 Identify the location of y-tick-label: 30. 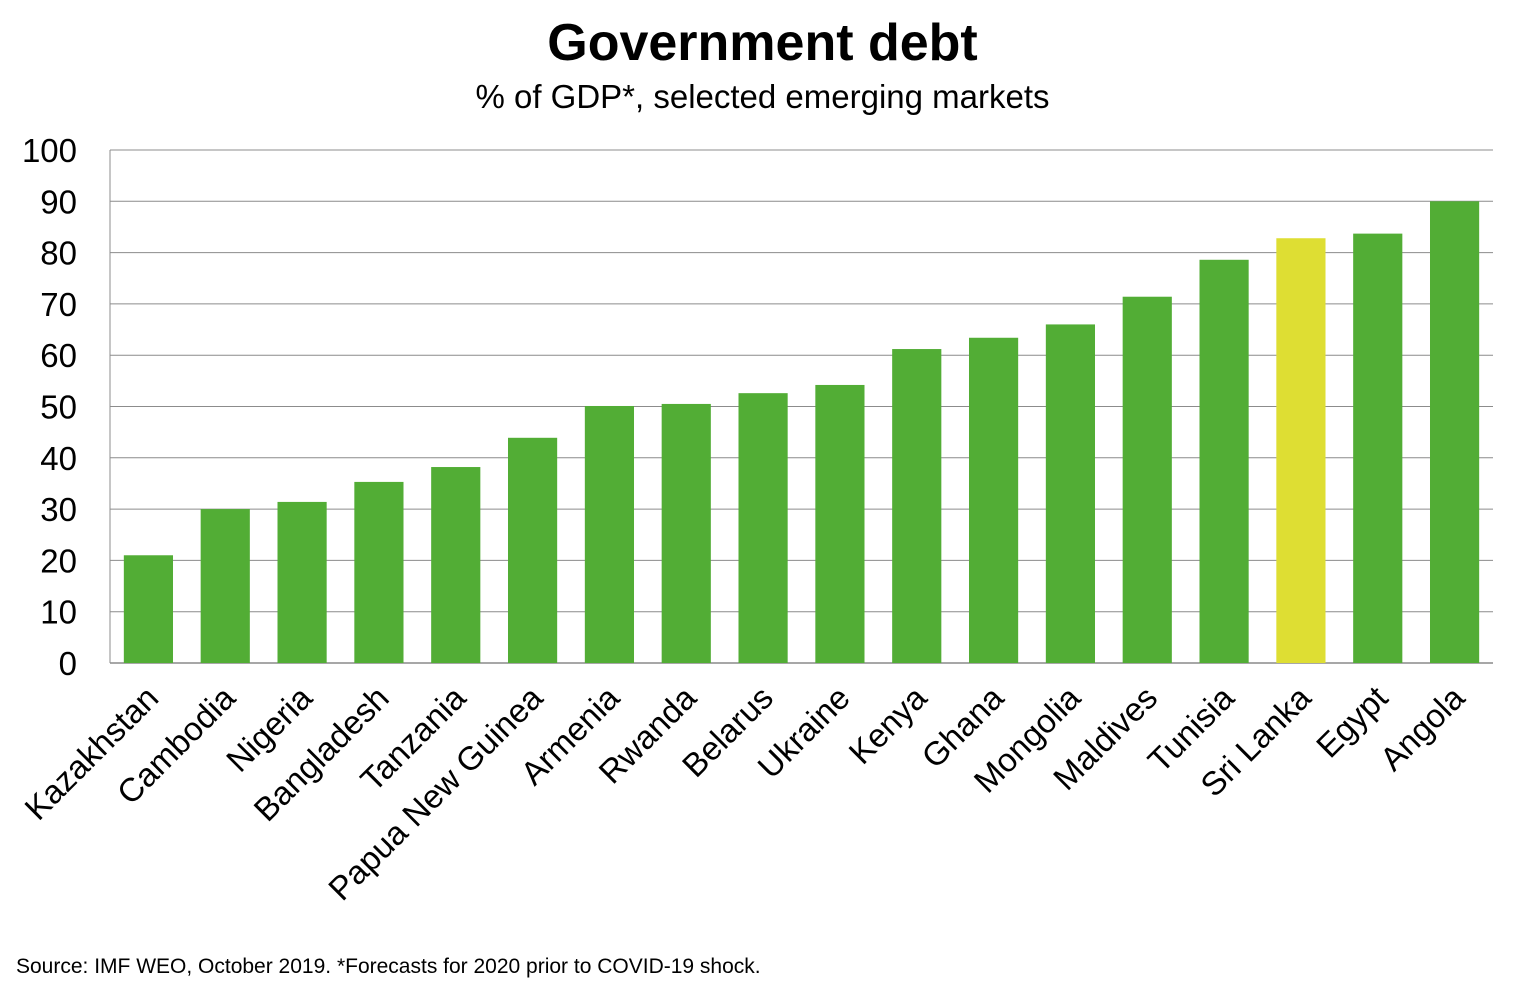
(58, 509).